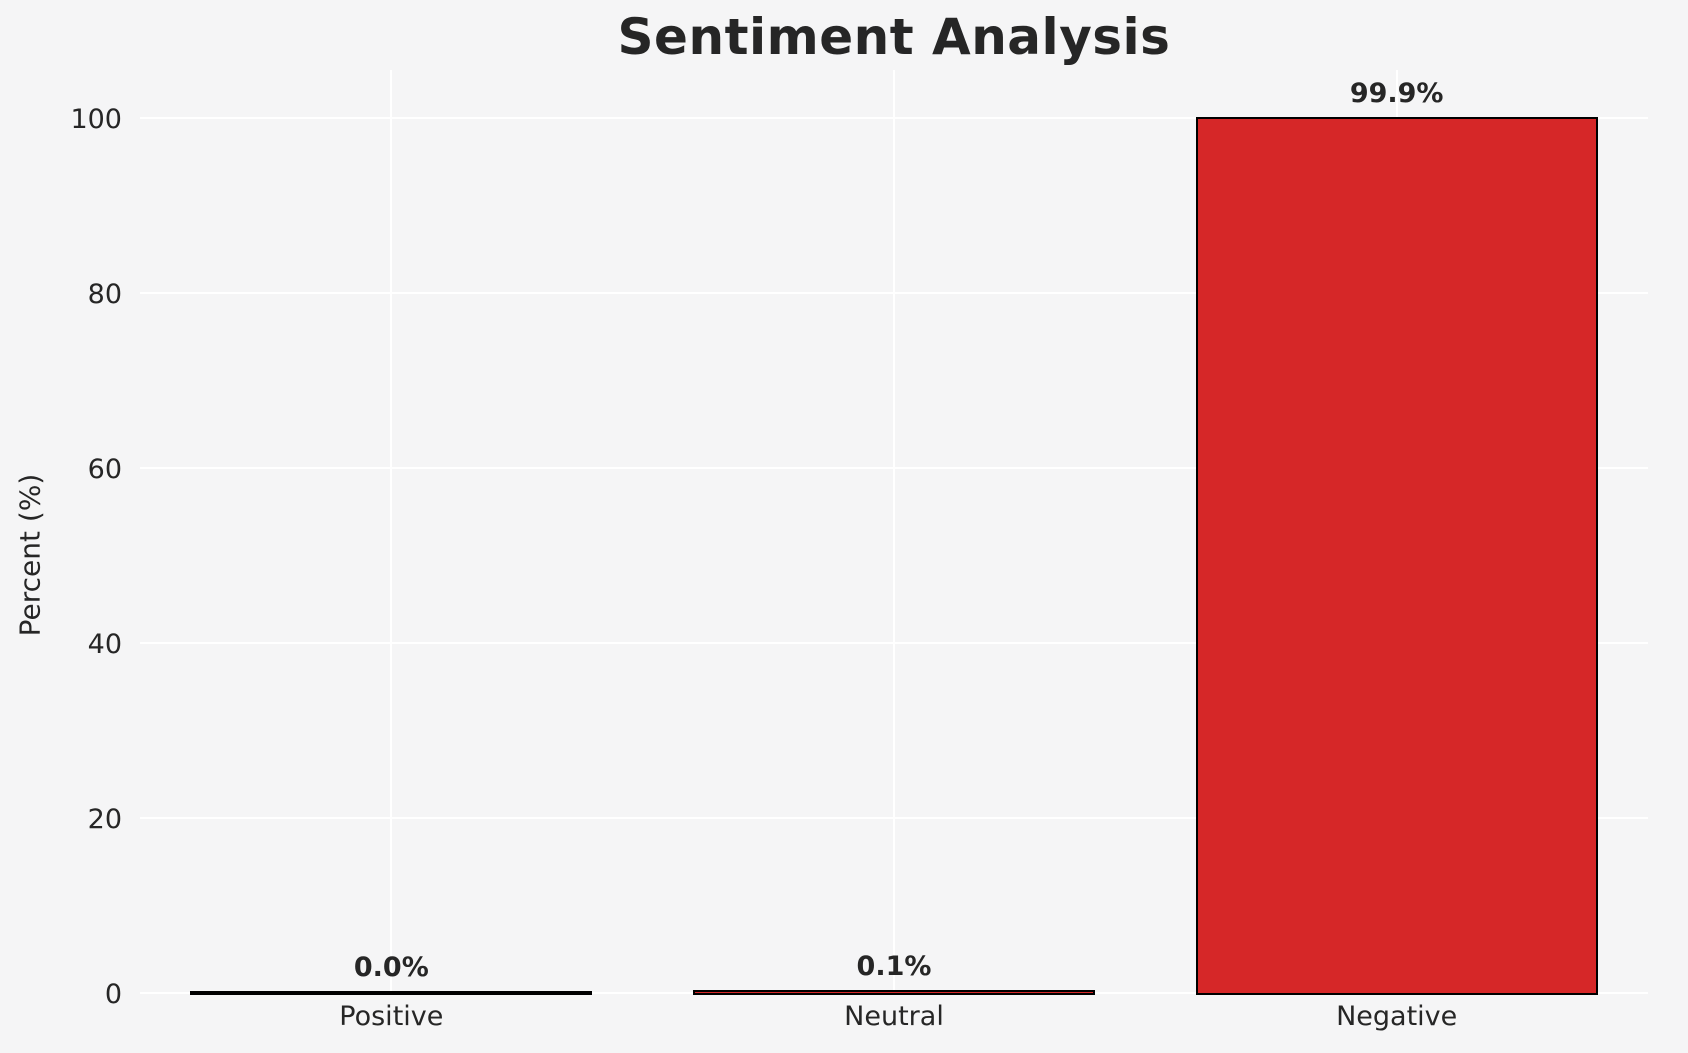  I want to click on x-tick-label: Neutral, so click(894, 1016).